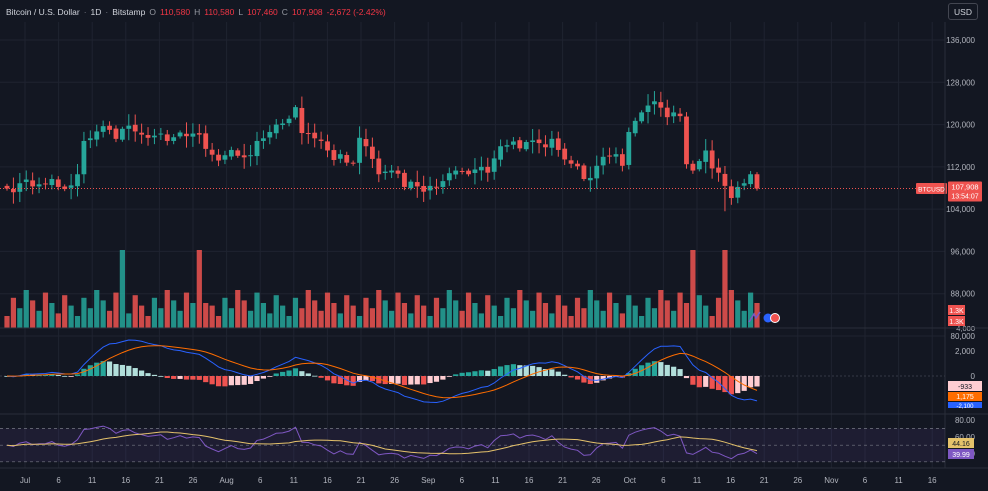 The image size is (988, 491). Describe the element at coordinates (43, 12) in the screenshot. I see `symbol-name: Bitcoin / U.S. Dollar` at that location.